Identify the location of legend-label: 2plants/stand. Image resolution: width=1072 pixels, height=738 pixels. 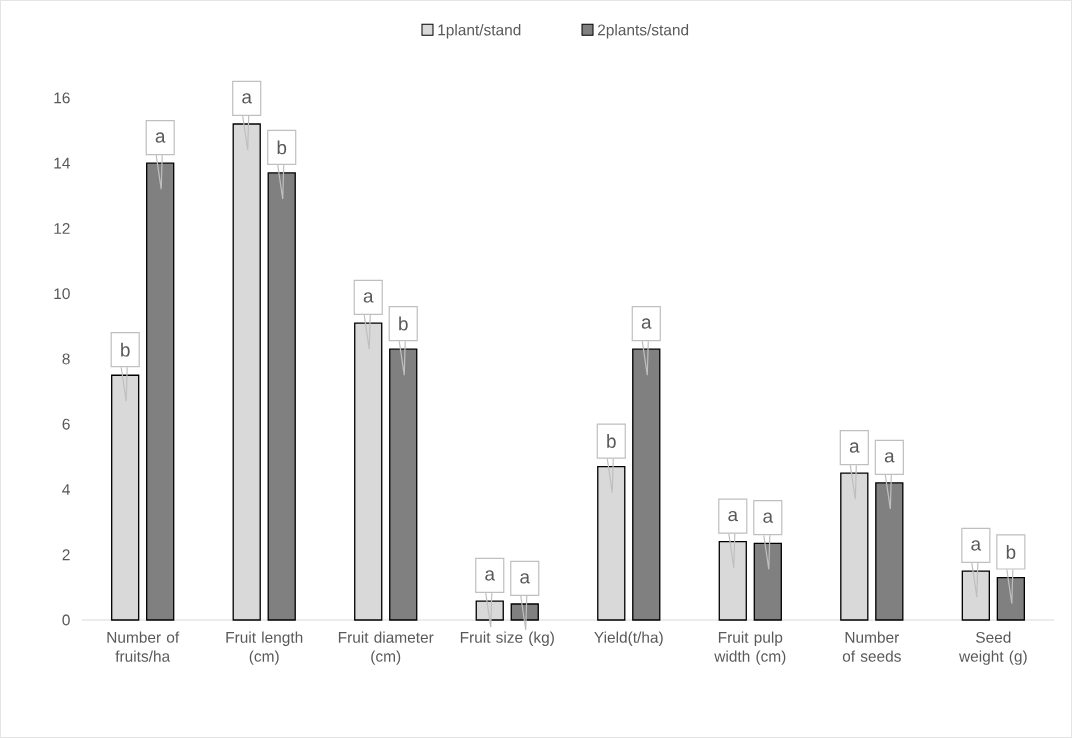
(643, 31).